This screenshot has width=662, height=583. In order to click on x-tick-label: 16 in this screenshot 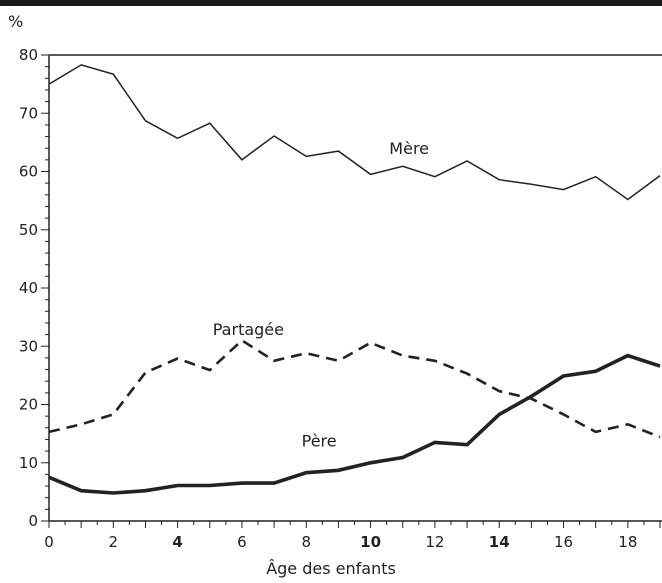, I will do `click(563, 542)`.